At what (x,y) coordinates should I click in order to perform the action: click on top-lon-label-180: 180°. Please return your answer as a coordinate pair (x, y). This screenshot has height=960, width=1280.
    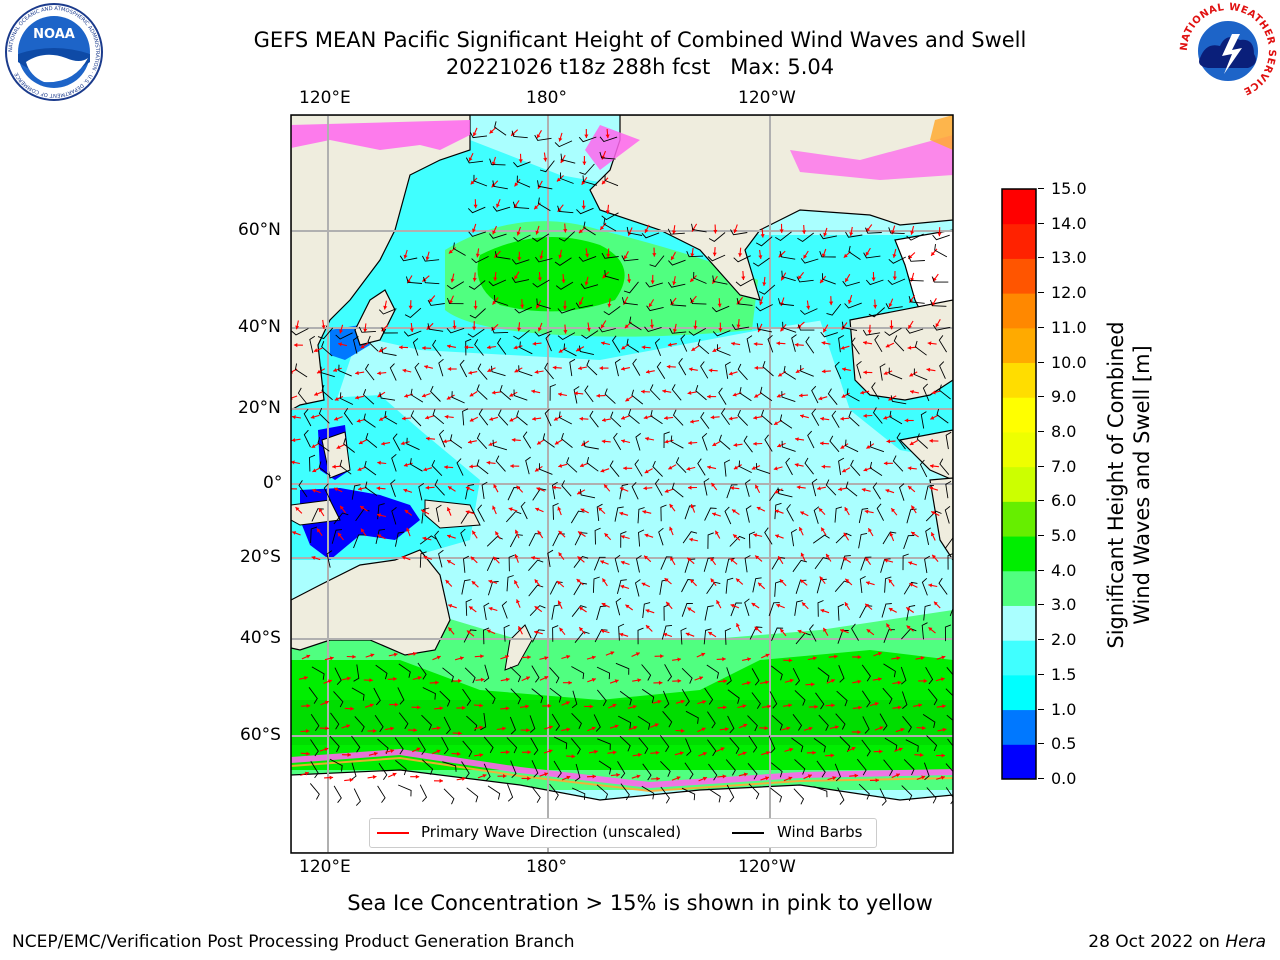
    Looking at the image, I should click on (546, 98).